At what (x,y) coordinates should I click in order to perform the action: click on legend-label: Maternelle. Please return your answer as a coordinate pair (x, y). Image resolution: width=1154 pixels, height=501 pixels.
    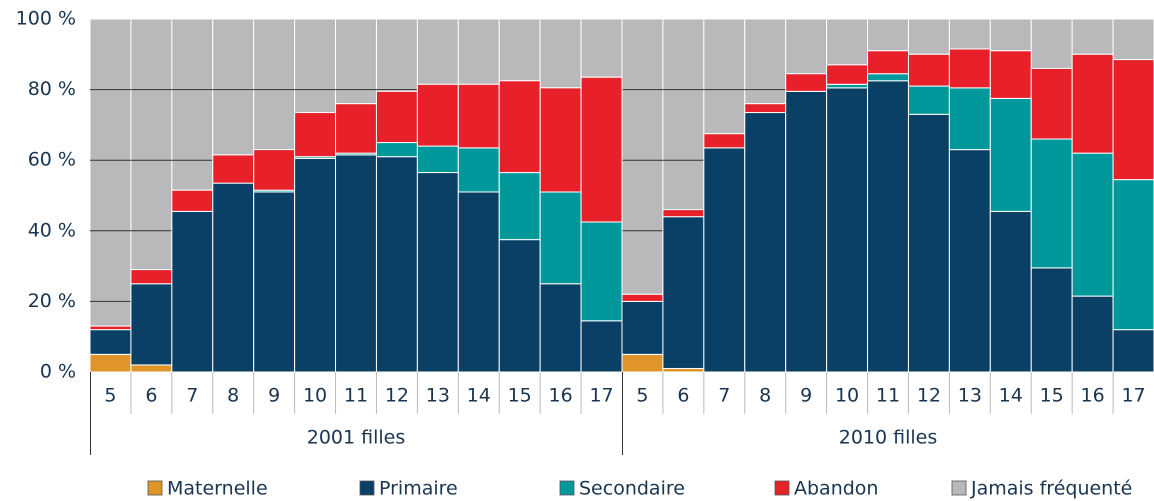
    Looking at the image, I should click on (217, 489).